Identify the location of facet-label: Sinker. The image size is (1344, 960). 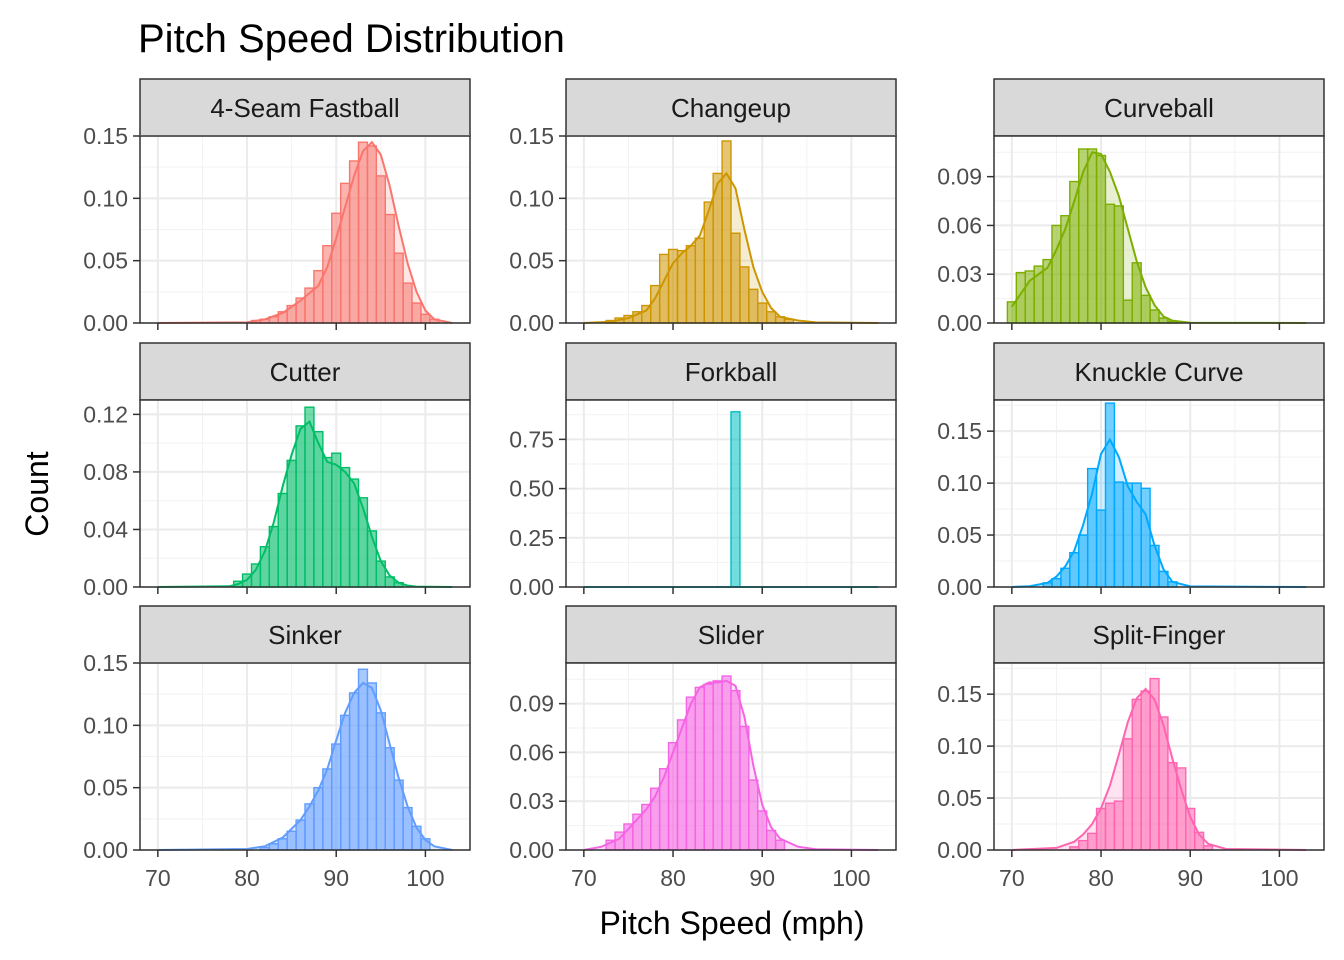
(305, 635).